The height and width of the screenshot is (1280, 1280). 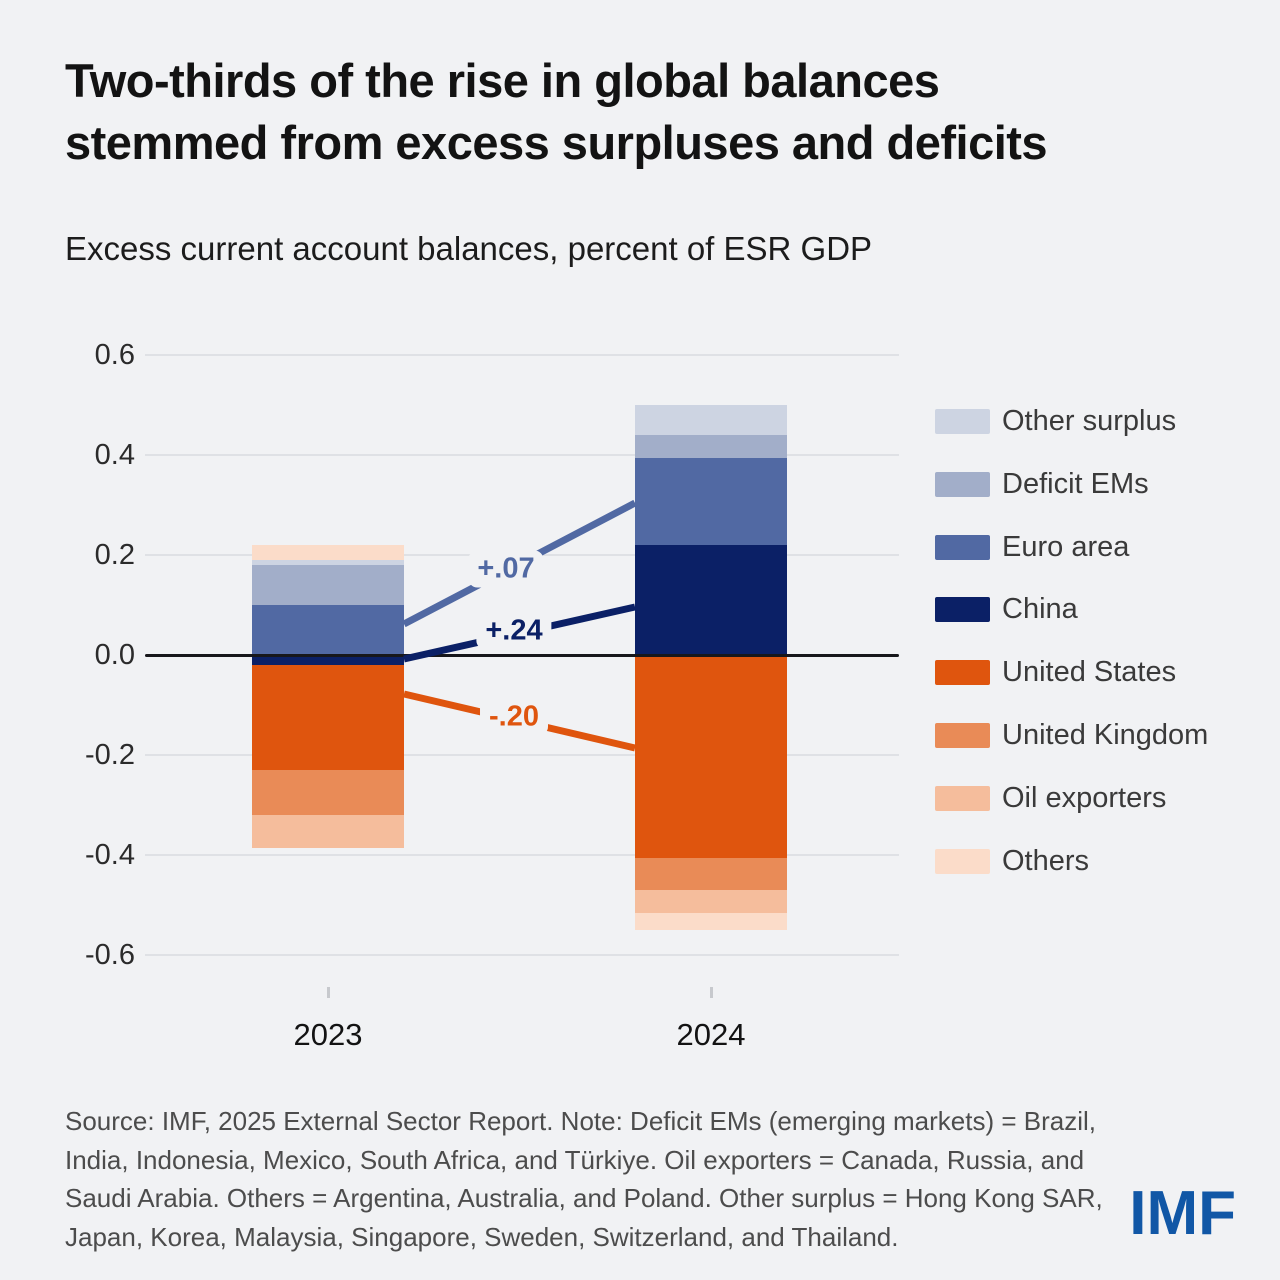 I want to click on legend-swatch-china, so click(x=962, y=610).